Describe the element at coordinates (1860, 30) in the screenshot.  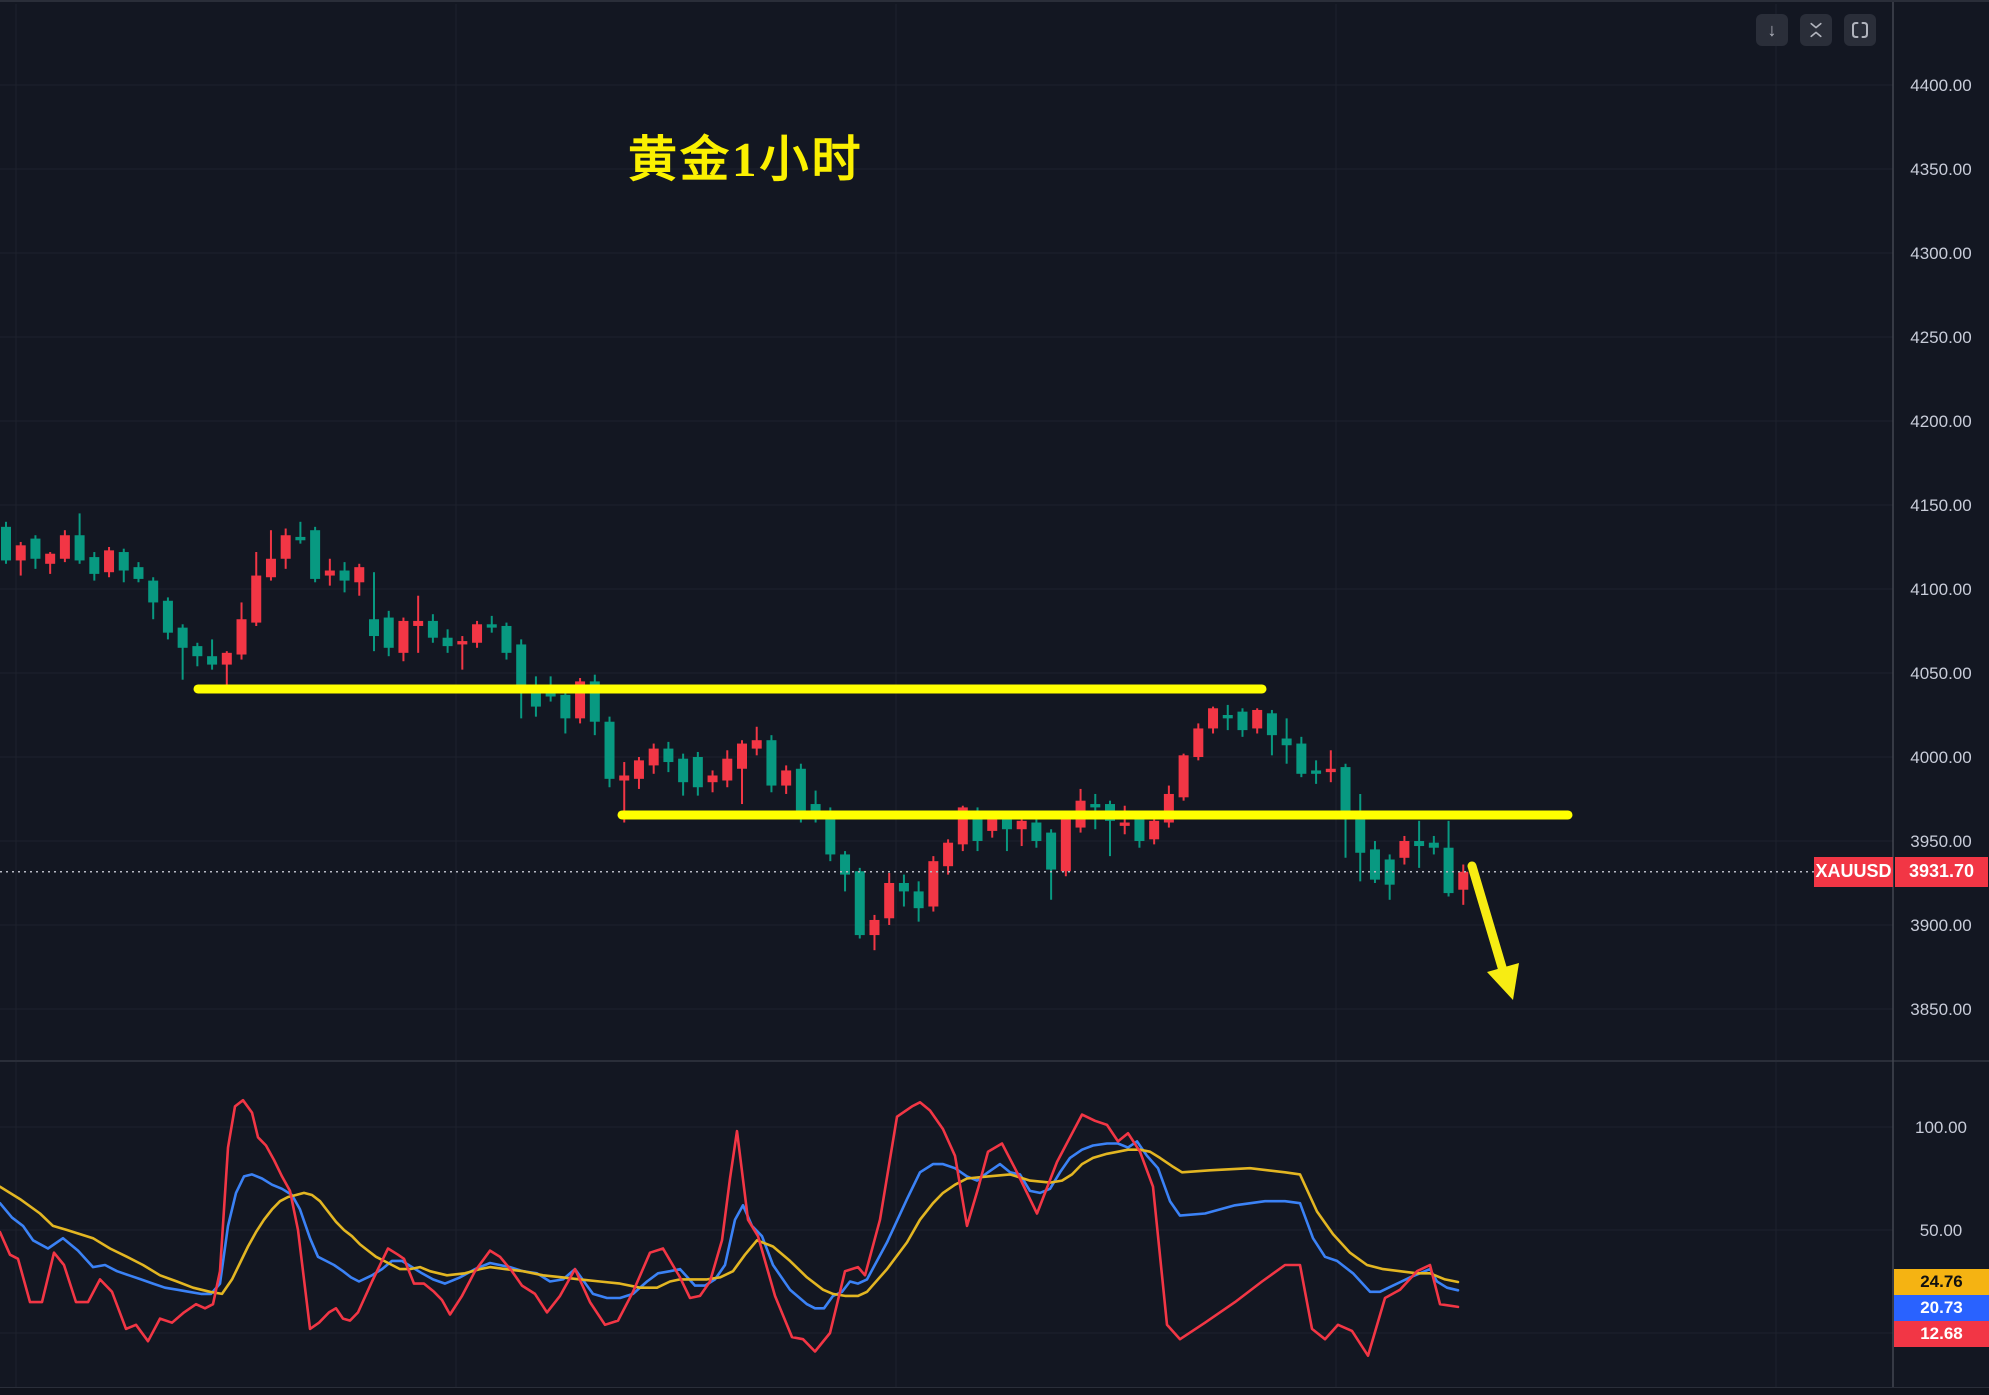
I see `fullscreen-button` at that location.